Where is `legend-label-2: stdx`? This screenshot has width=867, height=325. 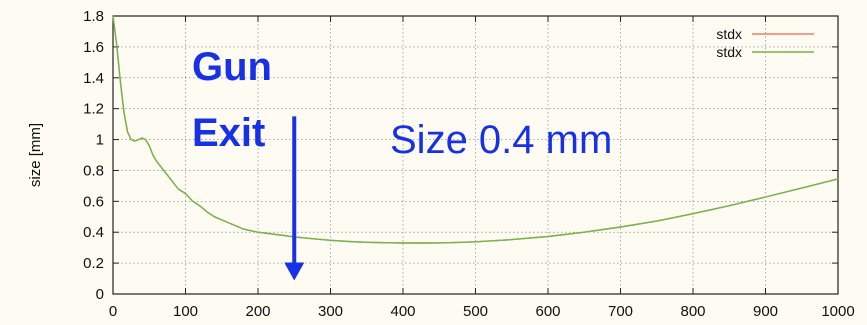
legend-label-2: stdx is located at coordinates (729, 52).